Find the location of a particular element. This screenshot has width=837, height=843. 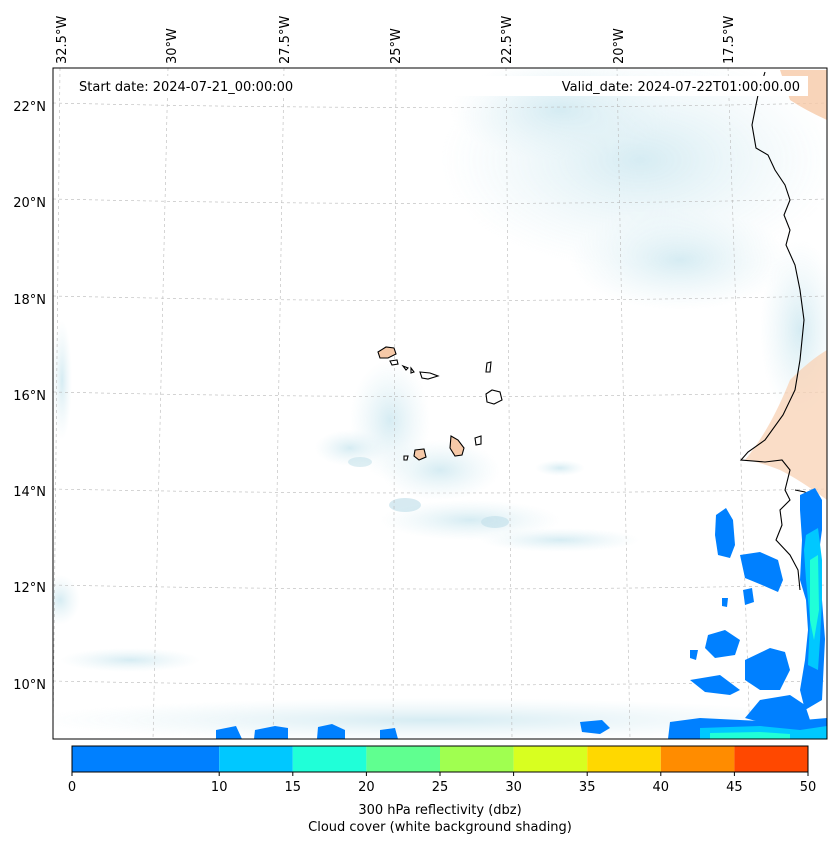

colorbar-tick-label: 50 is located at coordinates (808, 787).